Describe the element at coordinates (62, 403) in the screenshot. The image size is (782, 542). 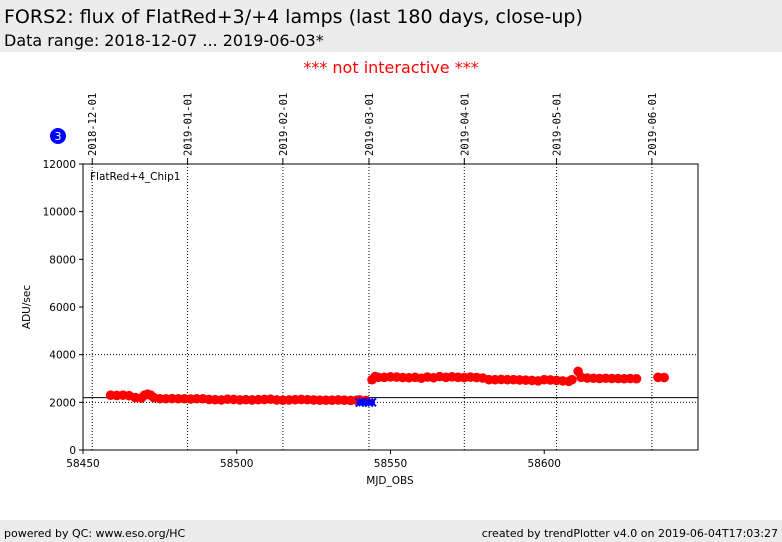
I see `y-tick-label: 2000` at that location.